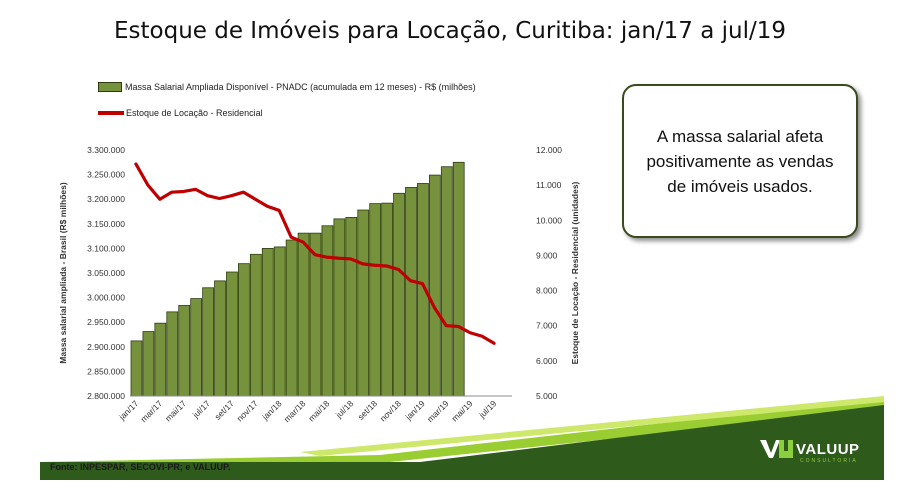  Describe the element at coordinates (255, 325) in the screenshot. I see `bar-nov/17` at that location.